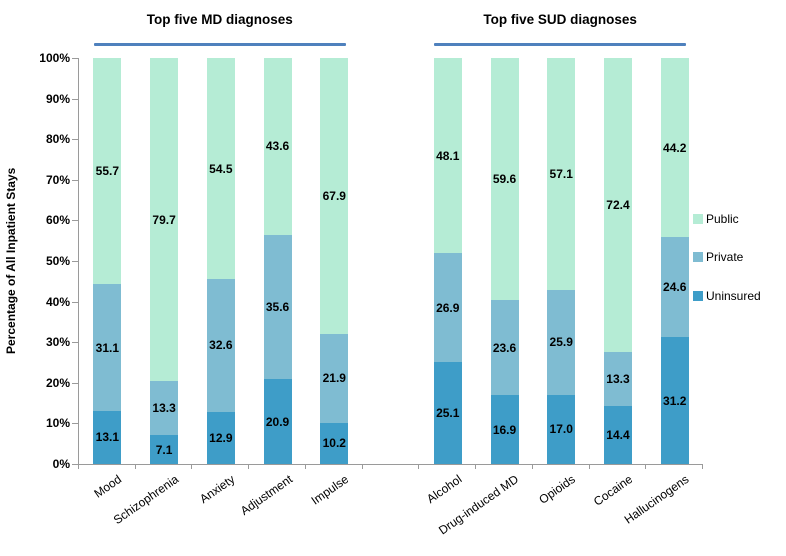 This screenshot has height=556, width=786. I want to click on bar-segment-uninsured: 31.2, so click(674, 400).